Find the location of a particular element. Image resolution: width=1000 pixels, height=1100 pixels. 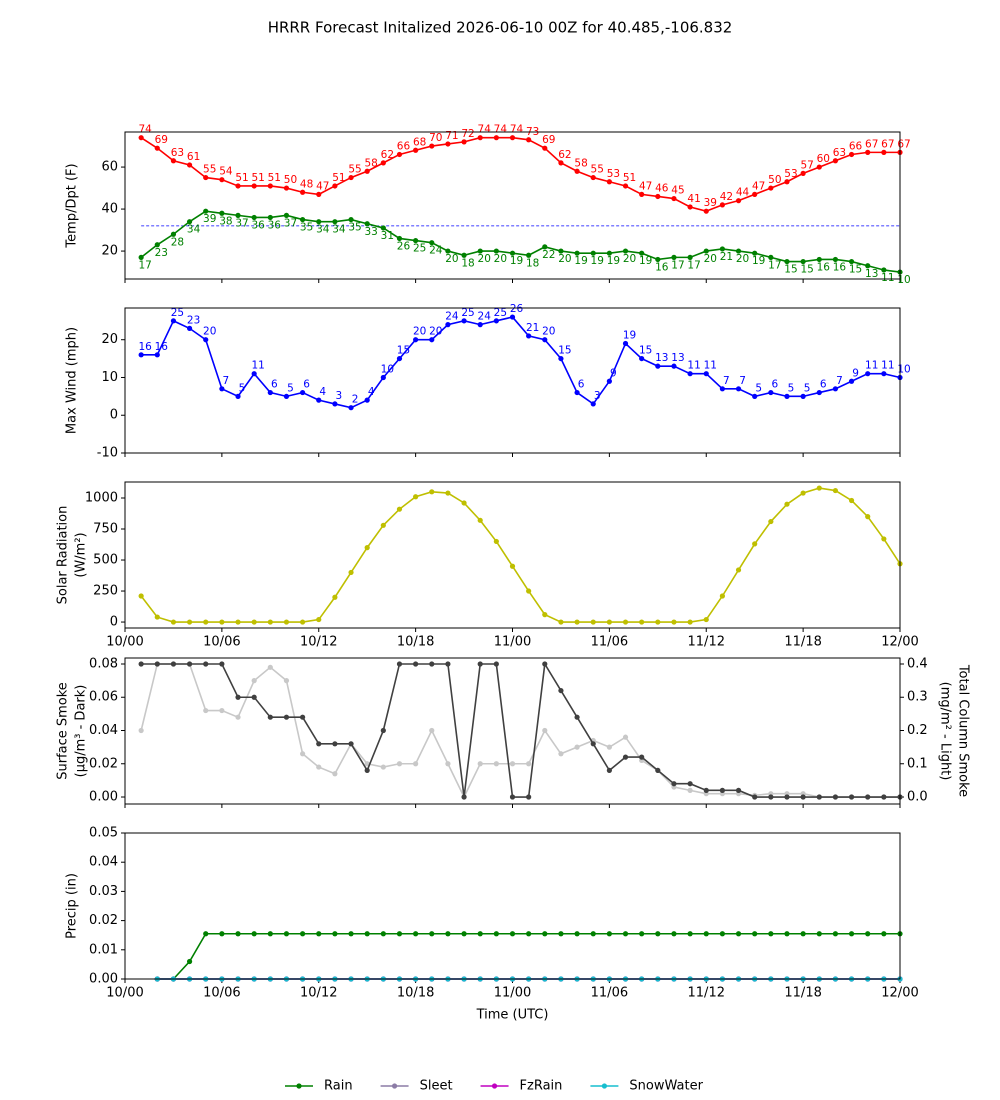

data-label: 45 is located at coordinates (677, 191).